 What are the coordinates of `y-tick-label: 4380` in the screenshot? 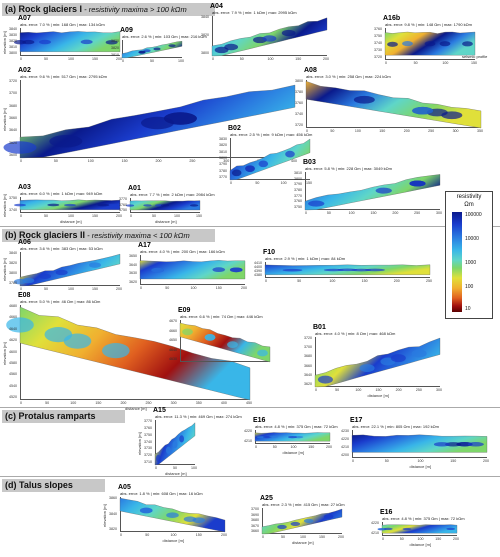 It's located at (258, 275).